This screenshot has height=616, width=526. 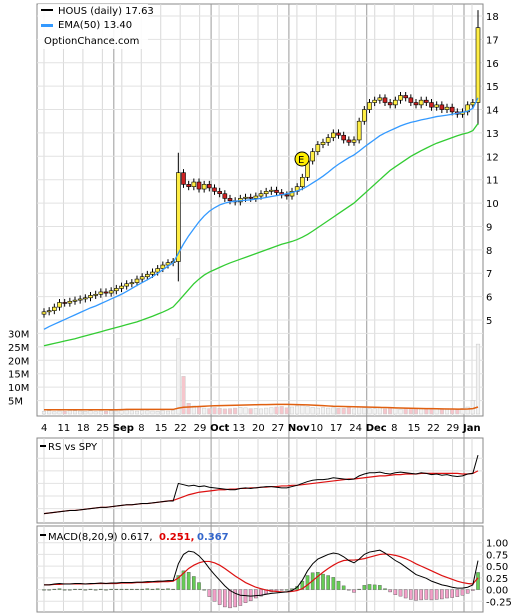 What do you see at coordinates (394, 428) in the screenshot?
I see `x-tick-label: 8` at bounding box center [394, 428].